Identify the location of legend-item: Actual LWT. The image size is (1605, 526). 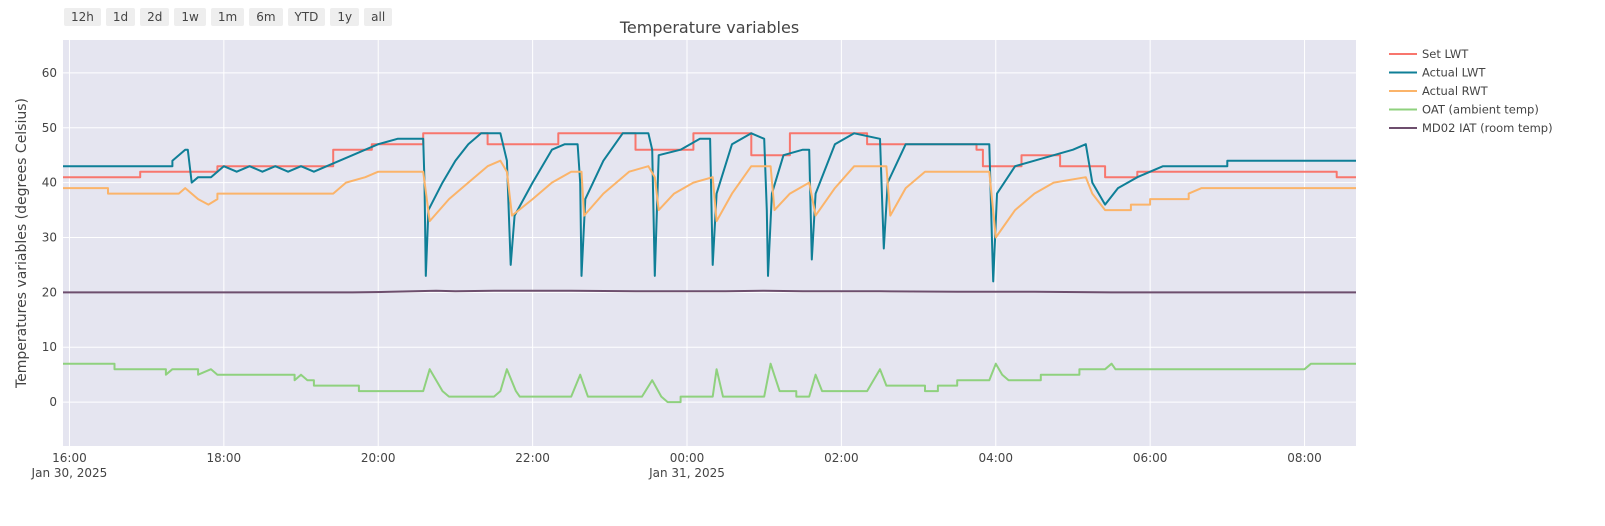
(1437, 73).